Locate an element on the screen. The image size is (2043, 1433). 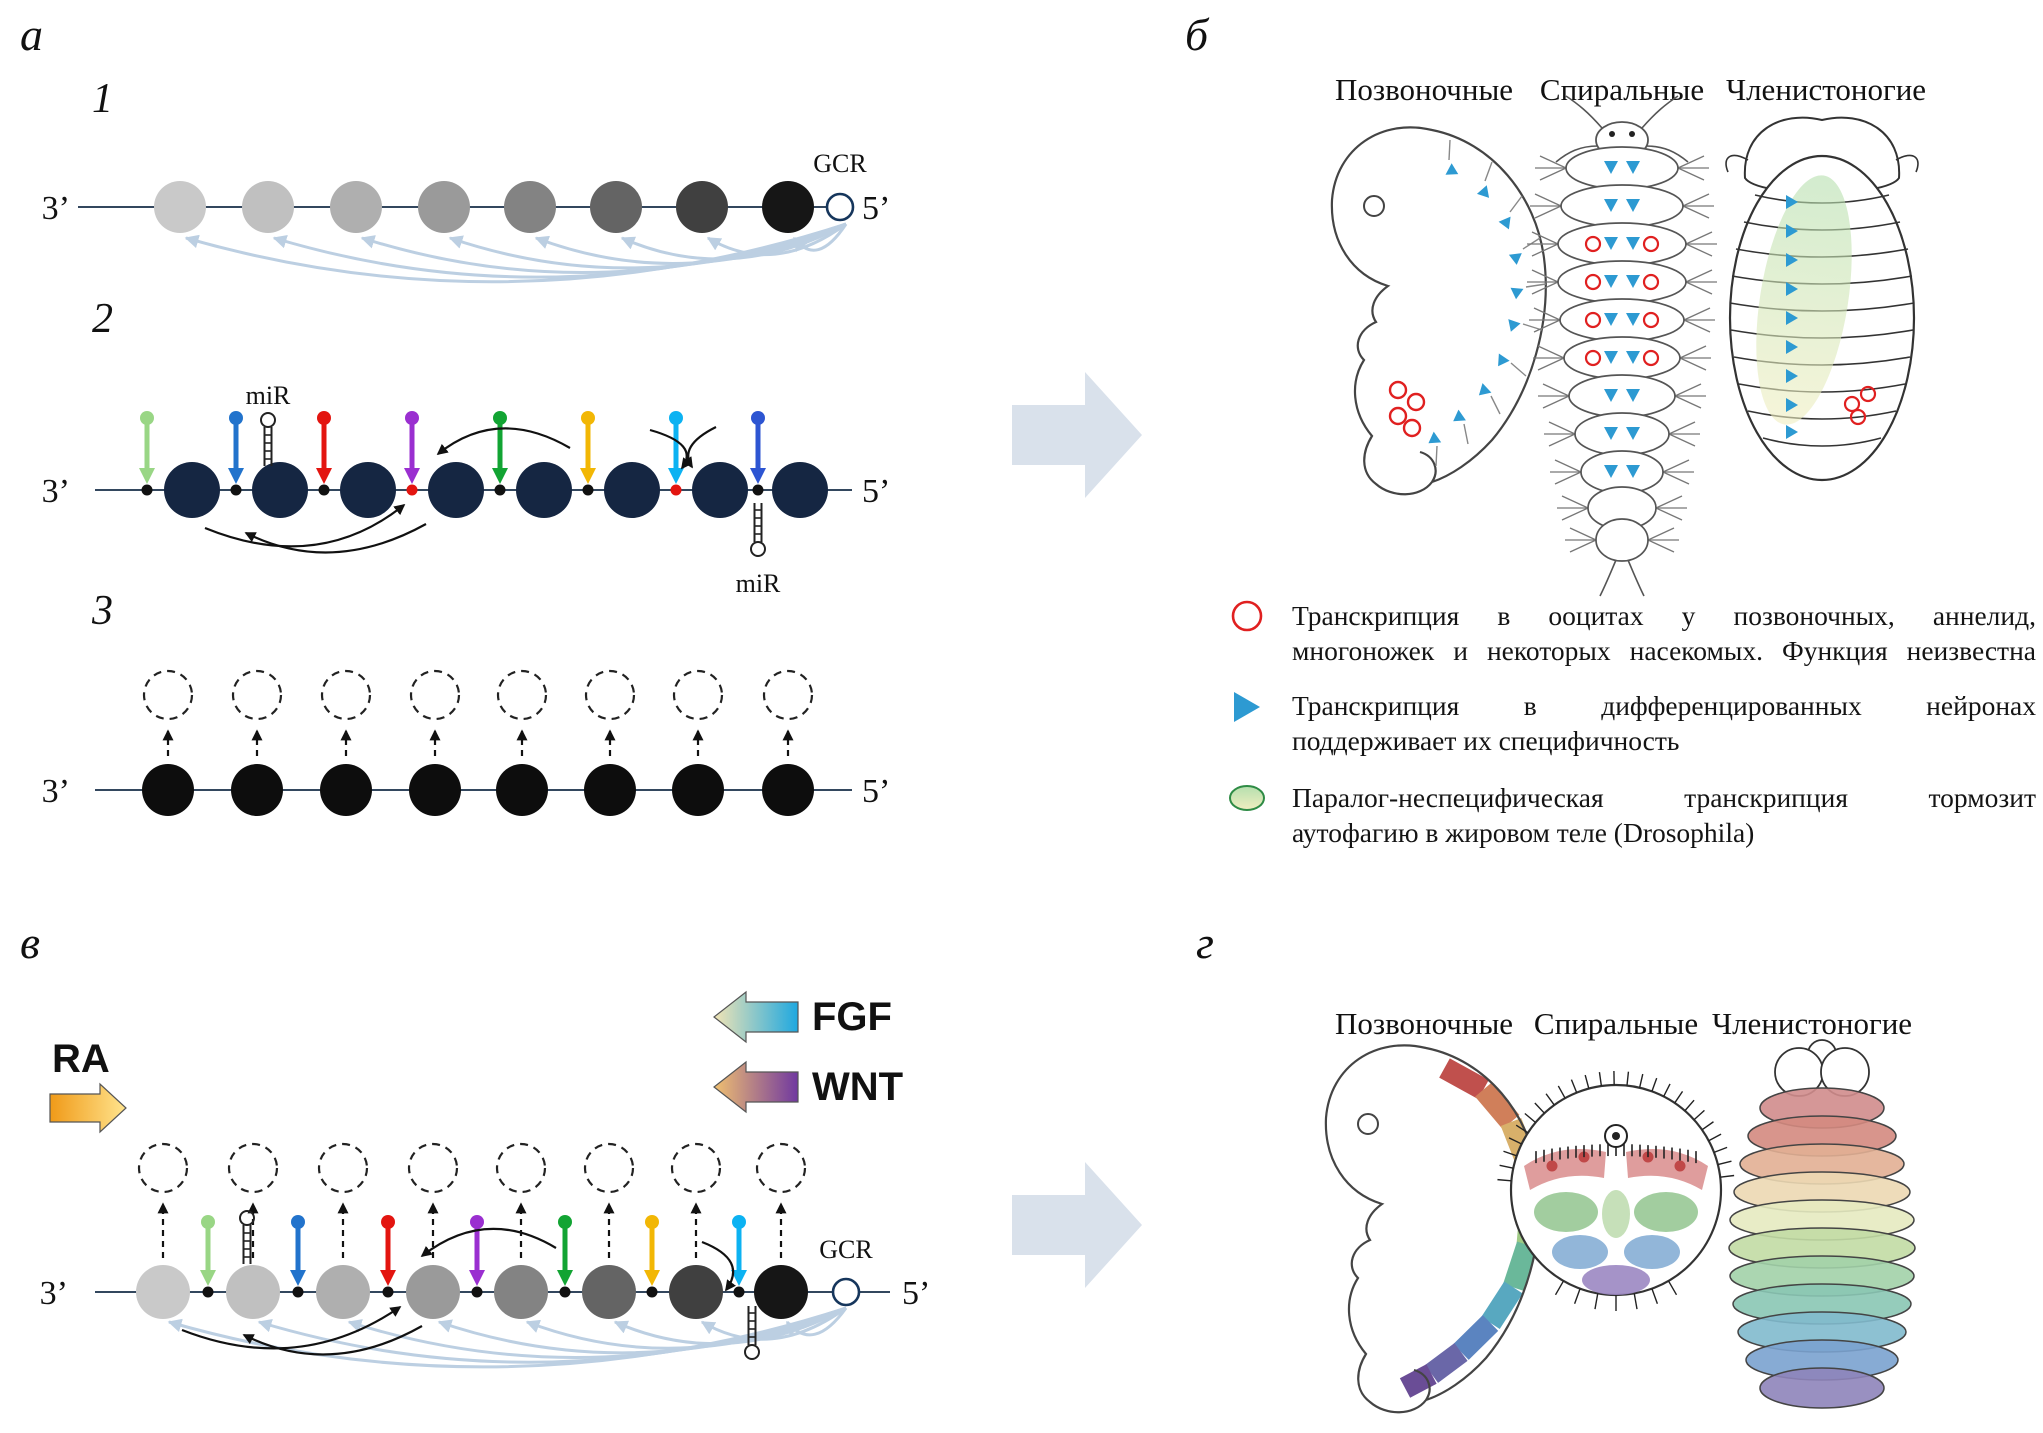
expression-domain-blue is located at coordinates (1580, 1252).